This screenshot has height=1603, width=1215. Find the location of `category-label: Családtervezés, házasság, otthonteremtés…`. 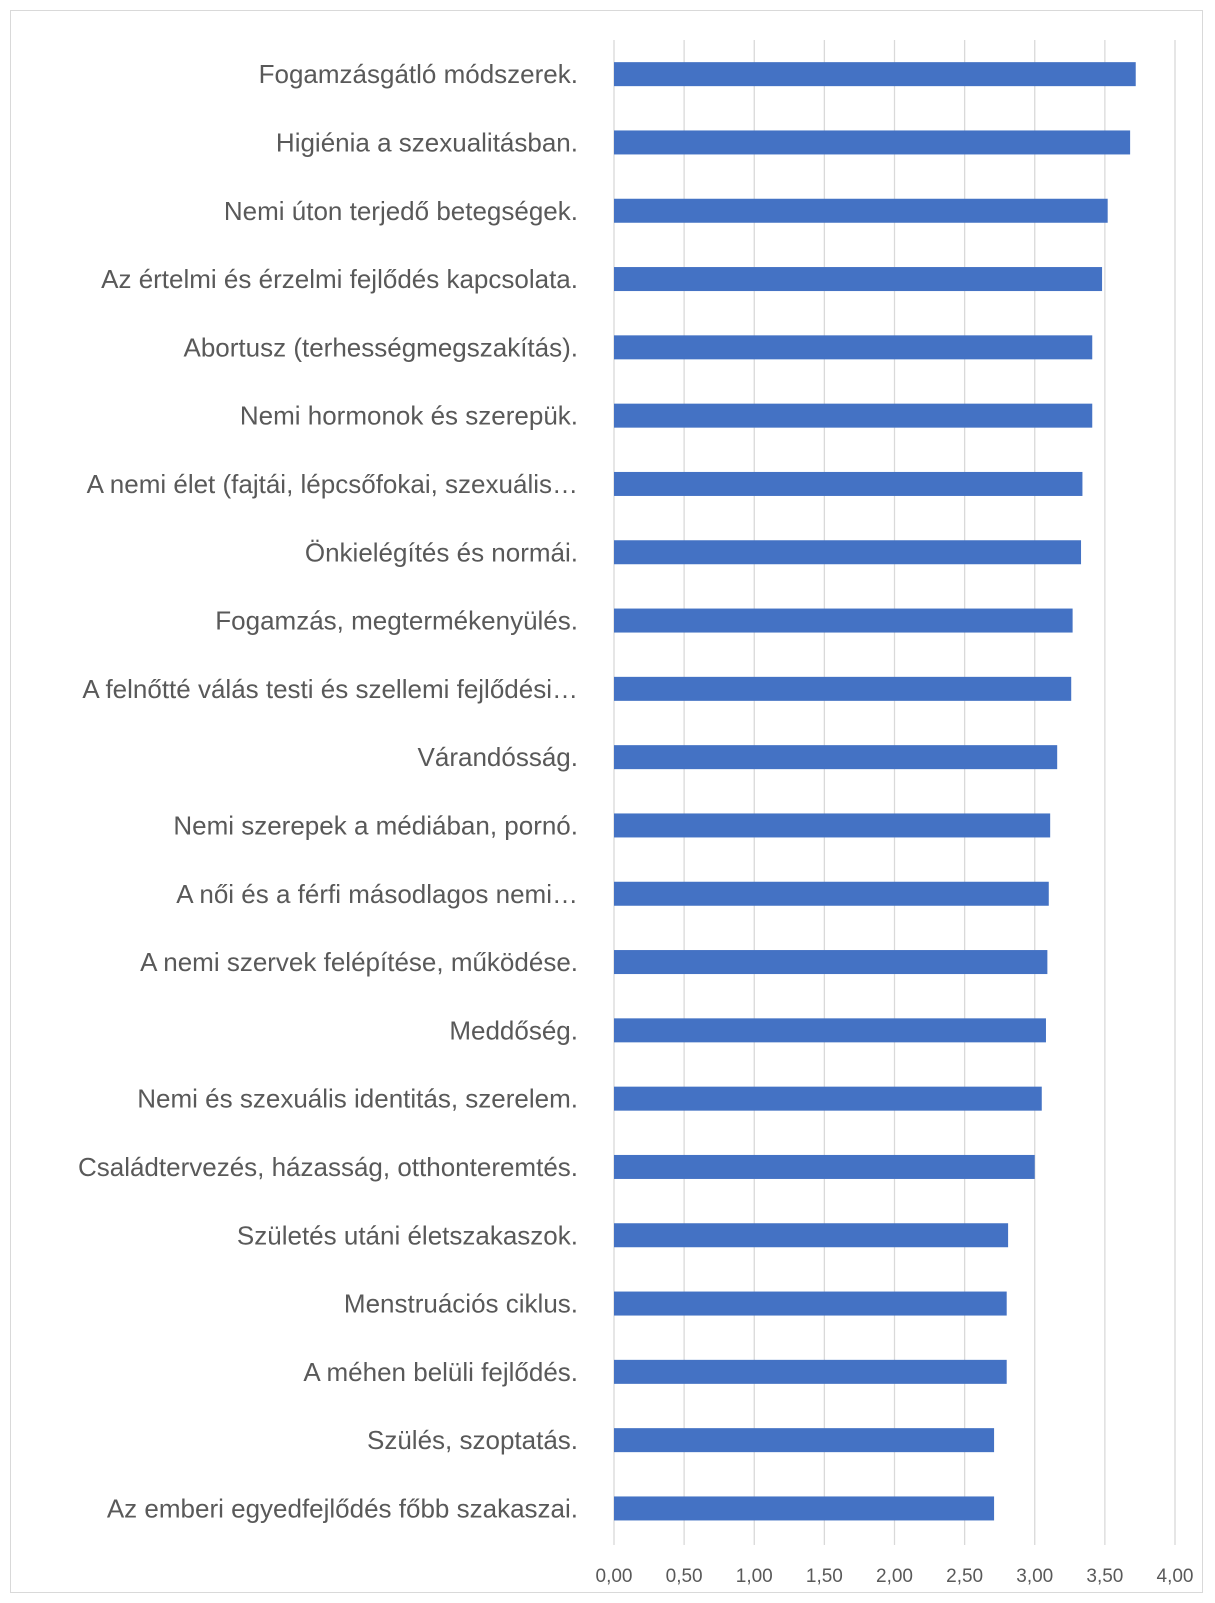

category-label: Családtervezés, házasság, otthonteremtés… is located at coordinates (328, 1167).